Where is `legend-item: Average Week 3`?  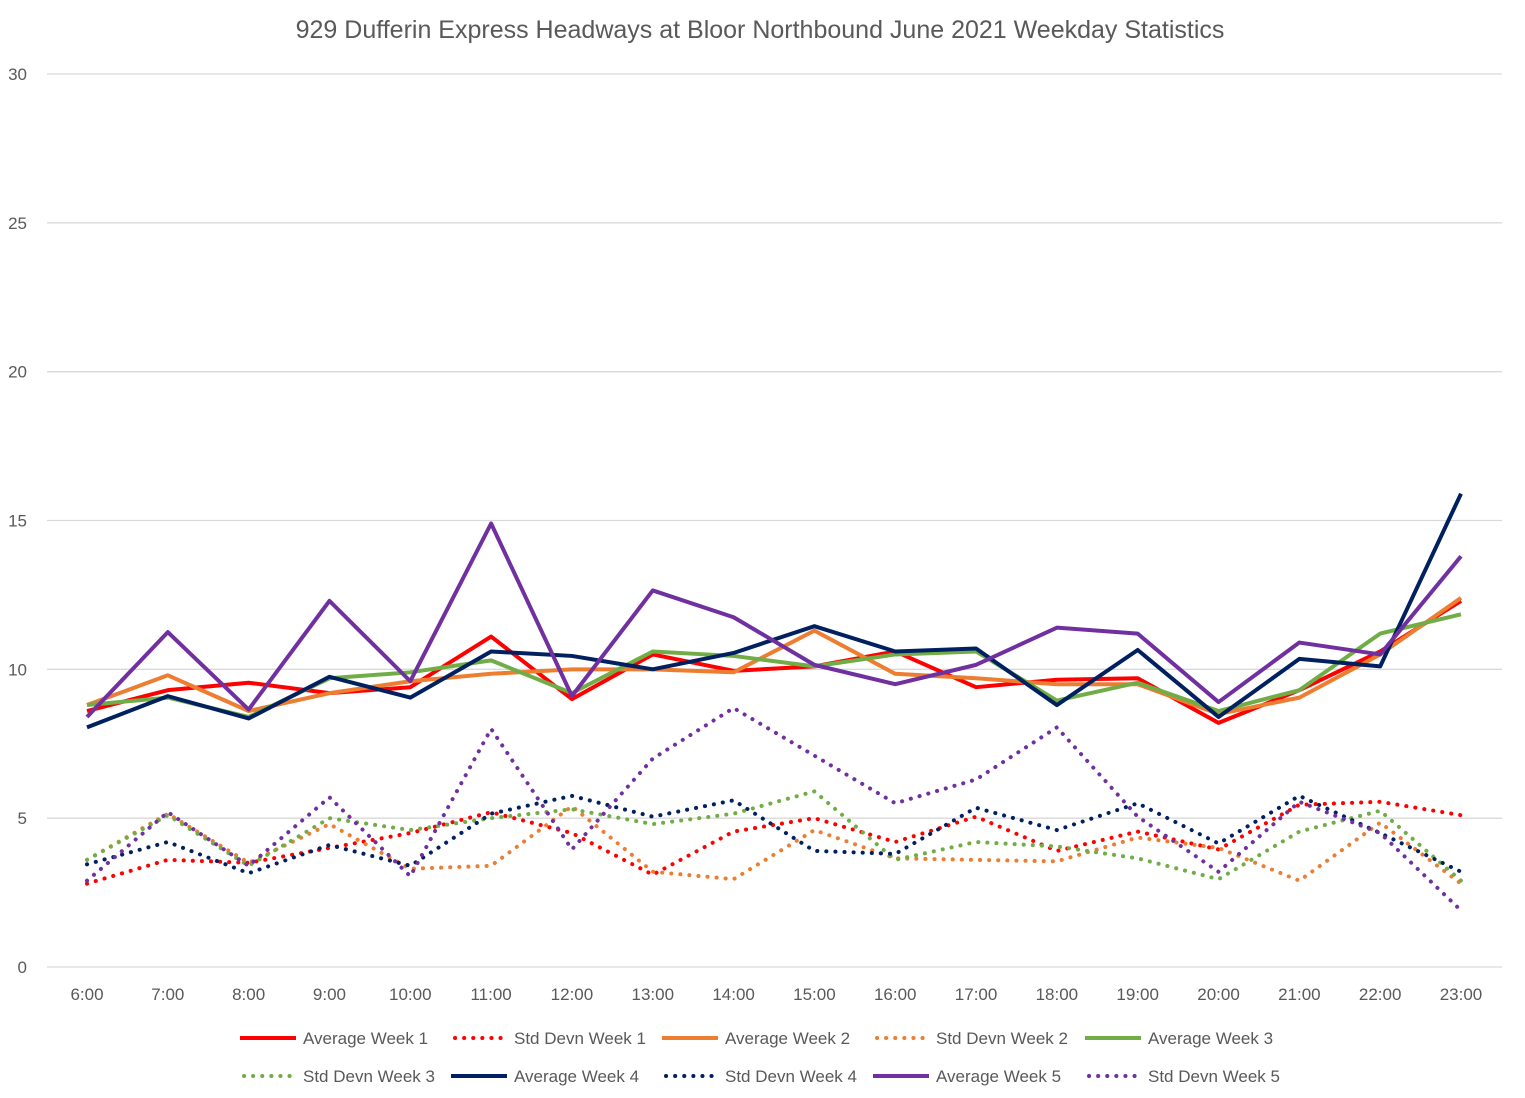 legend-item: Average Week 3 is located at coordinates (1179, 1038).